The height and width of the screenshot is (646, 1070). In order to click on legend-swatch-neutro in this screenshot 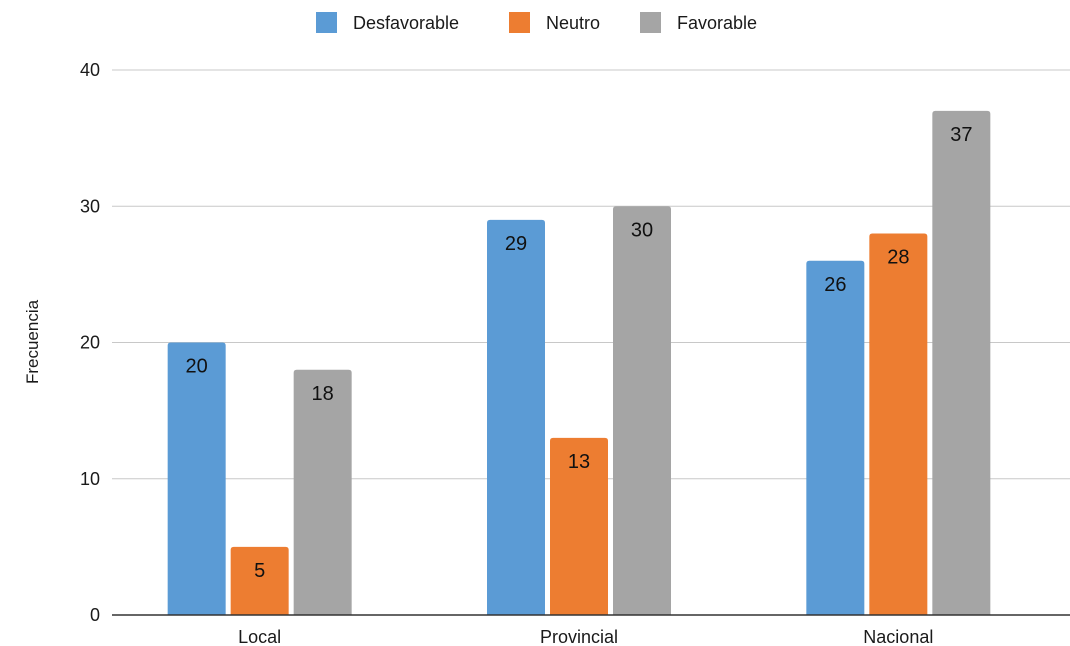, I will do `click(519, 22)`.